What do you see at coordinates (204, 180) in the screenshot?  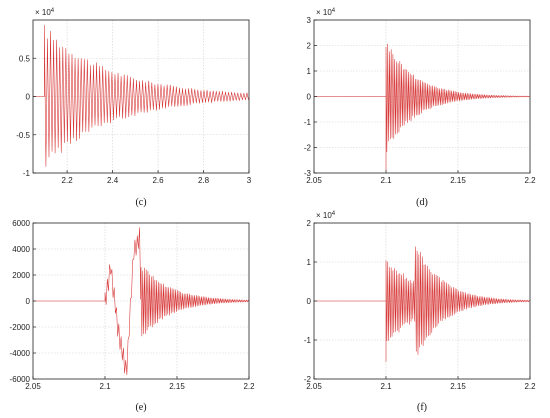 I see `x-tick-label: 2.8` at bounding box center [204, 180].